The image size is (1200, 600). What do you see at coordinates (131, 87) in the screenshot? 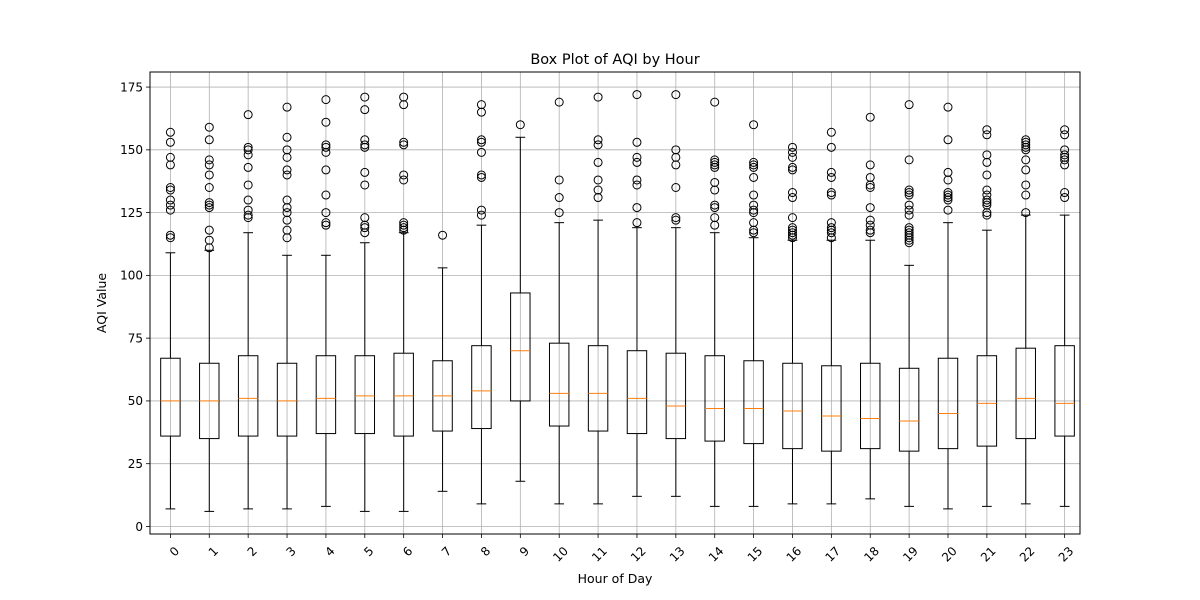
I see `y-tick-label: 175` at bounding box center [131, 87].